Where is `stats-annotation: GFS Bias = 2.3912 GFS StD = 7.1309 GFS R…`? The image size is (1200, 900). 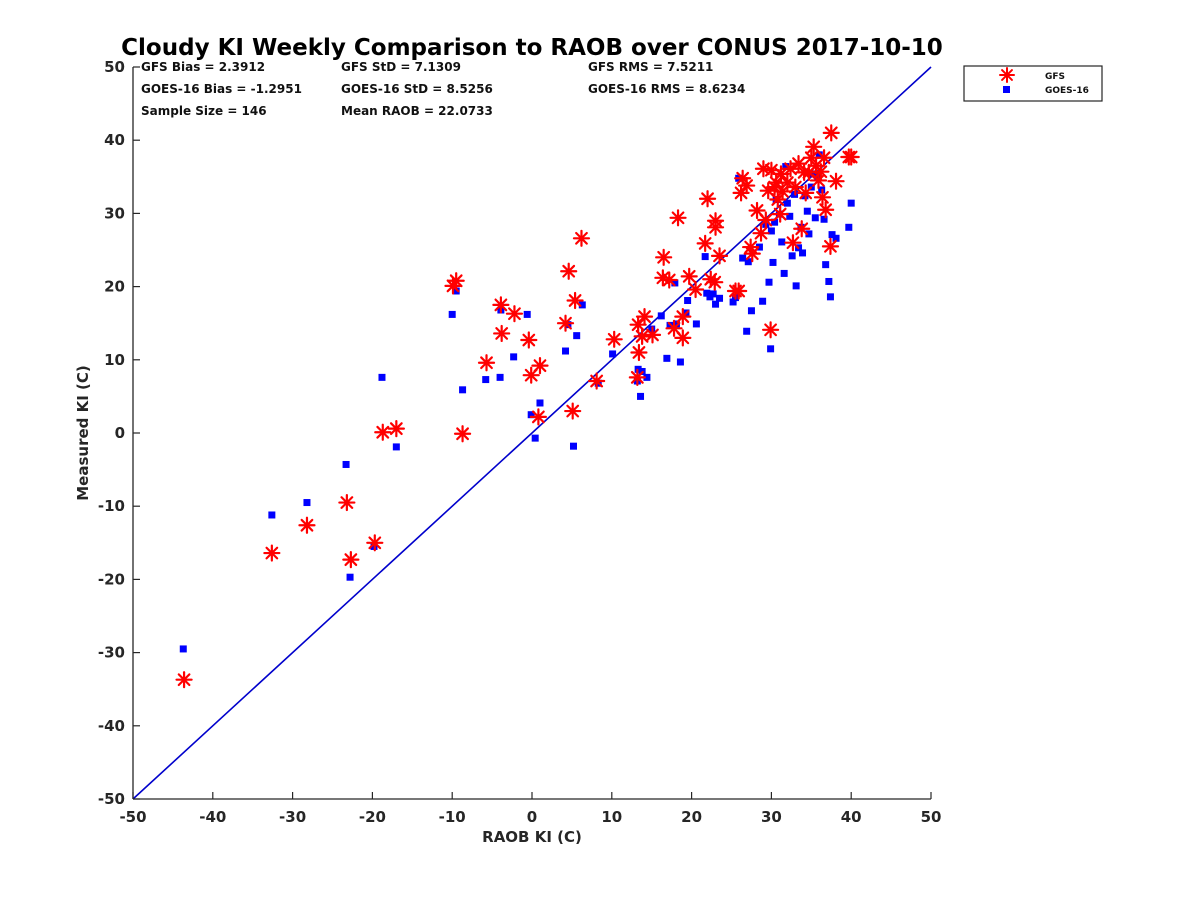 stats-annotation: GFS Bias = 2.3912 GFS StD = 7.1309 GFS R… is located at coordinates (443, 89).